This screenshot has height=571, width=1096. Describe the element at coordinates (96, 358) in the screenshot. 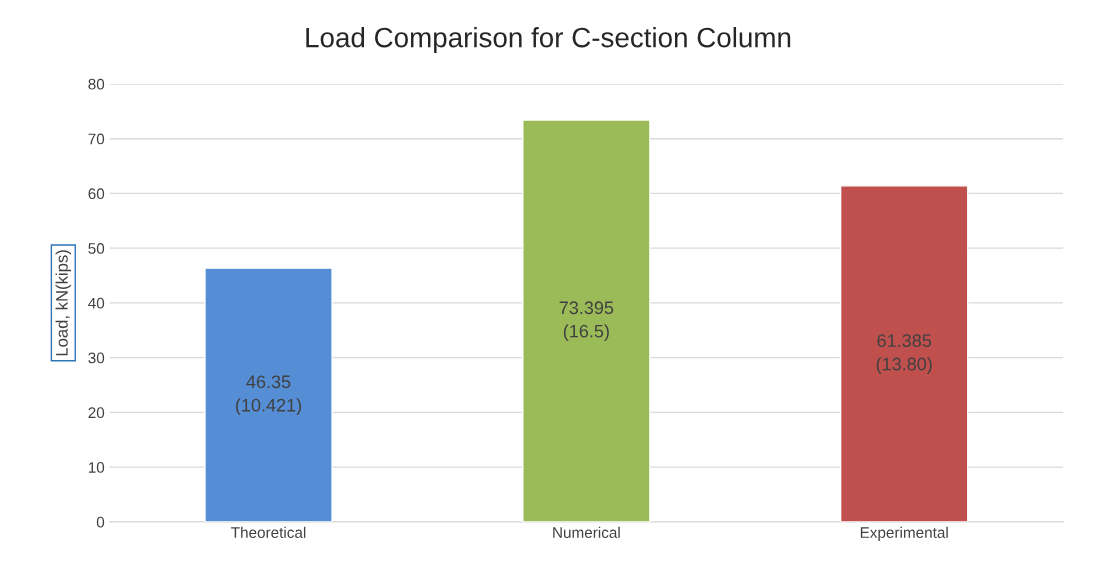

I see `y-tick-label: 30` at that location.